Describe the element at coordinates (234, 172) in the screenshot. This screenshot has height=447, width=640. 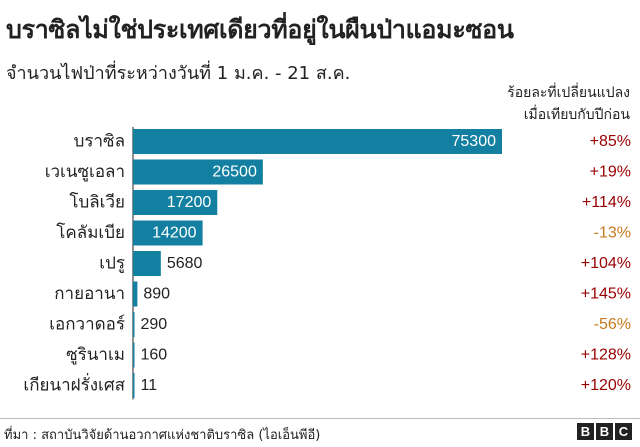
I see `value-label: 26500` at that location.